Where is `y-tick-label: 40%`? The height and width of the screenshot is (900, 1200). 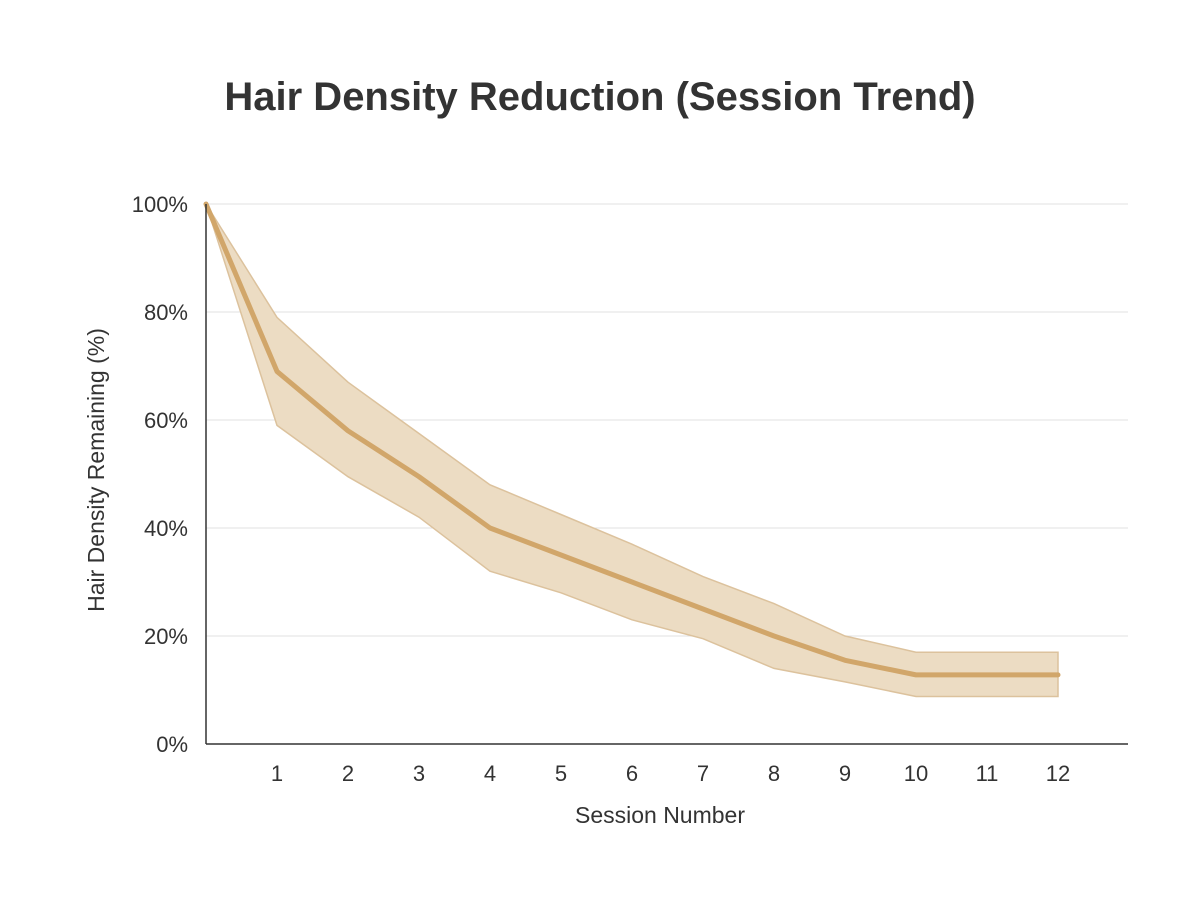 y-tick-label: 40% is located at coordinates (166, 528).